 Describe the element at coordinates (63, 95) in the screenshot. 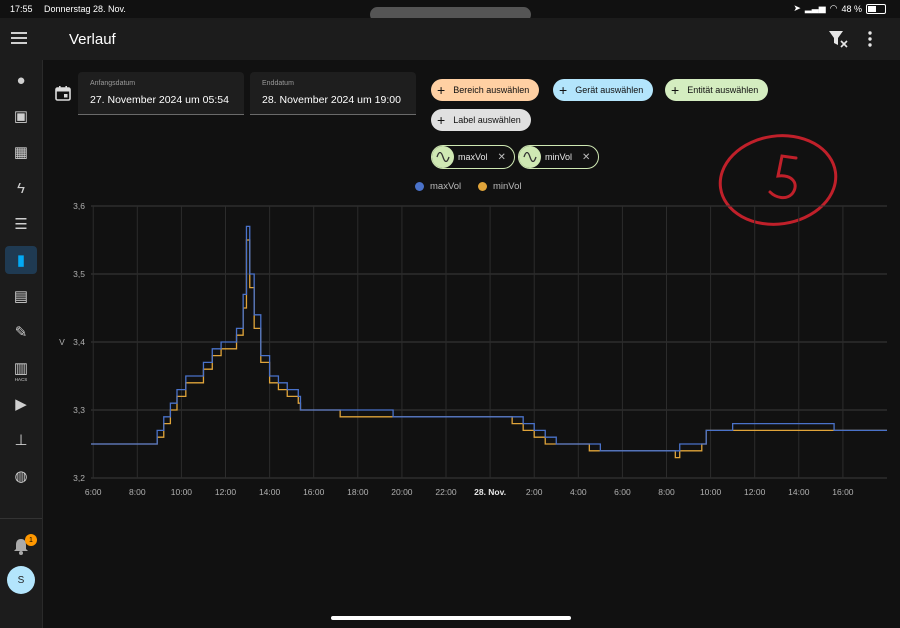

I see `calendar-icon` at that location.